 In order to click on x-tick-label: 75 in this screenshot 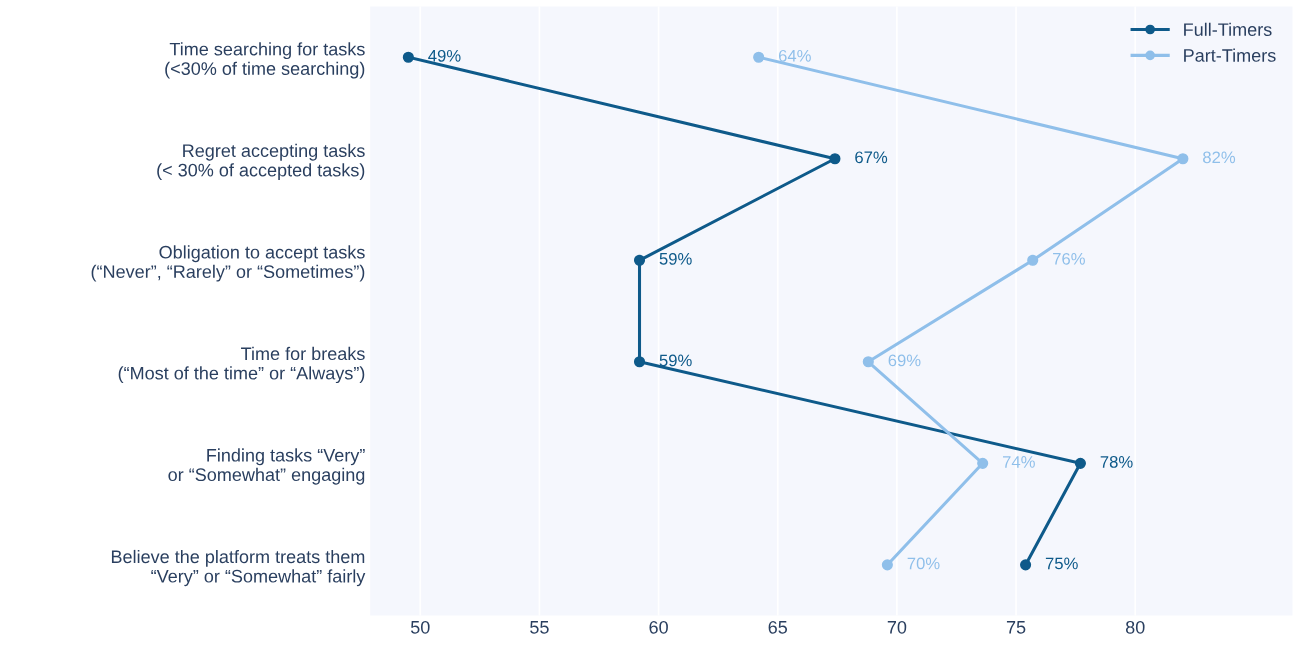, I will do `click(1016, 627)`.